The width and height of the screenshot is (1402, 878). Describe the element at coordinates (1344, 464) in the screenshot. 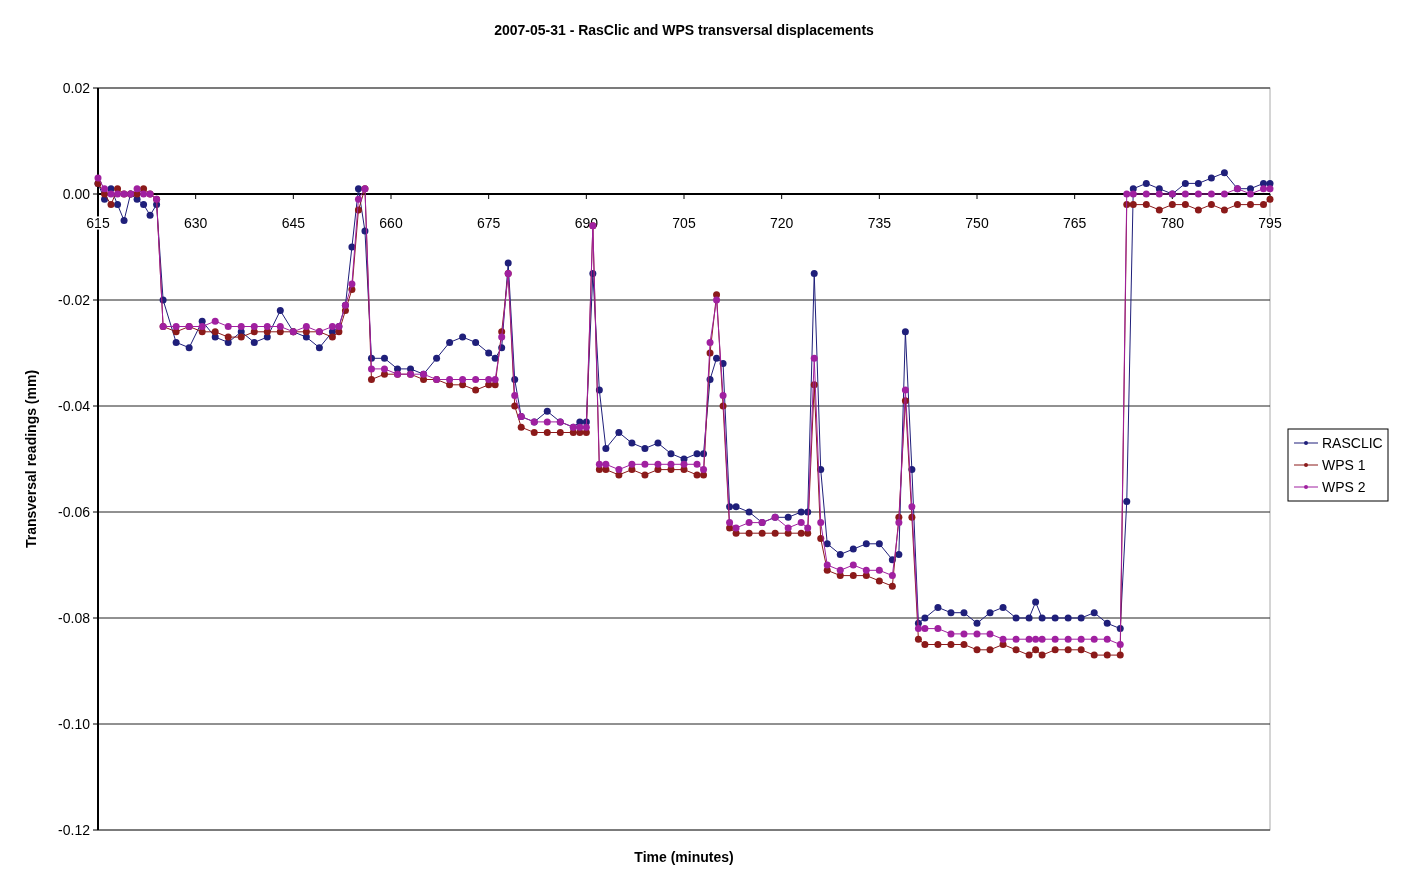

I see `legend-label: WPS 1` at that location.